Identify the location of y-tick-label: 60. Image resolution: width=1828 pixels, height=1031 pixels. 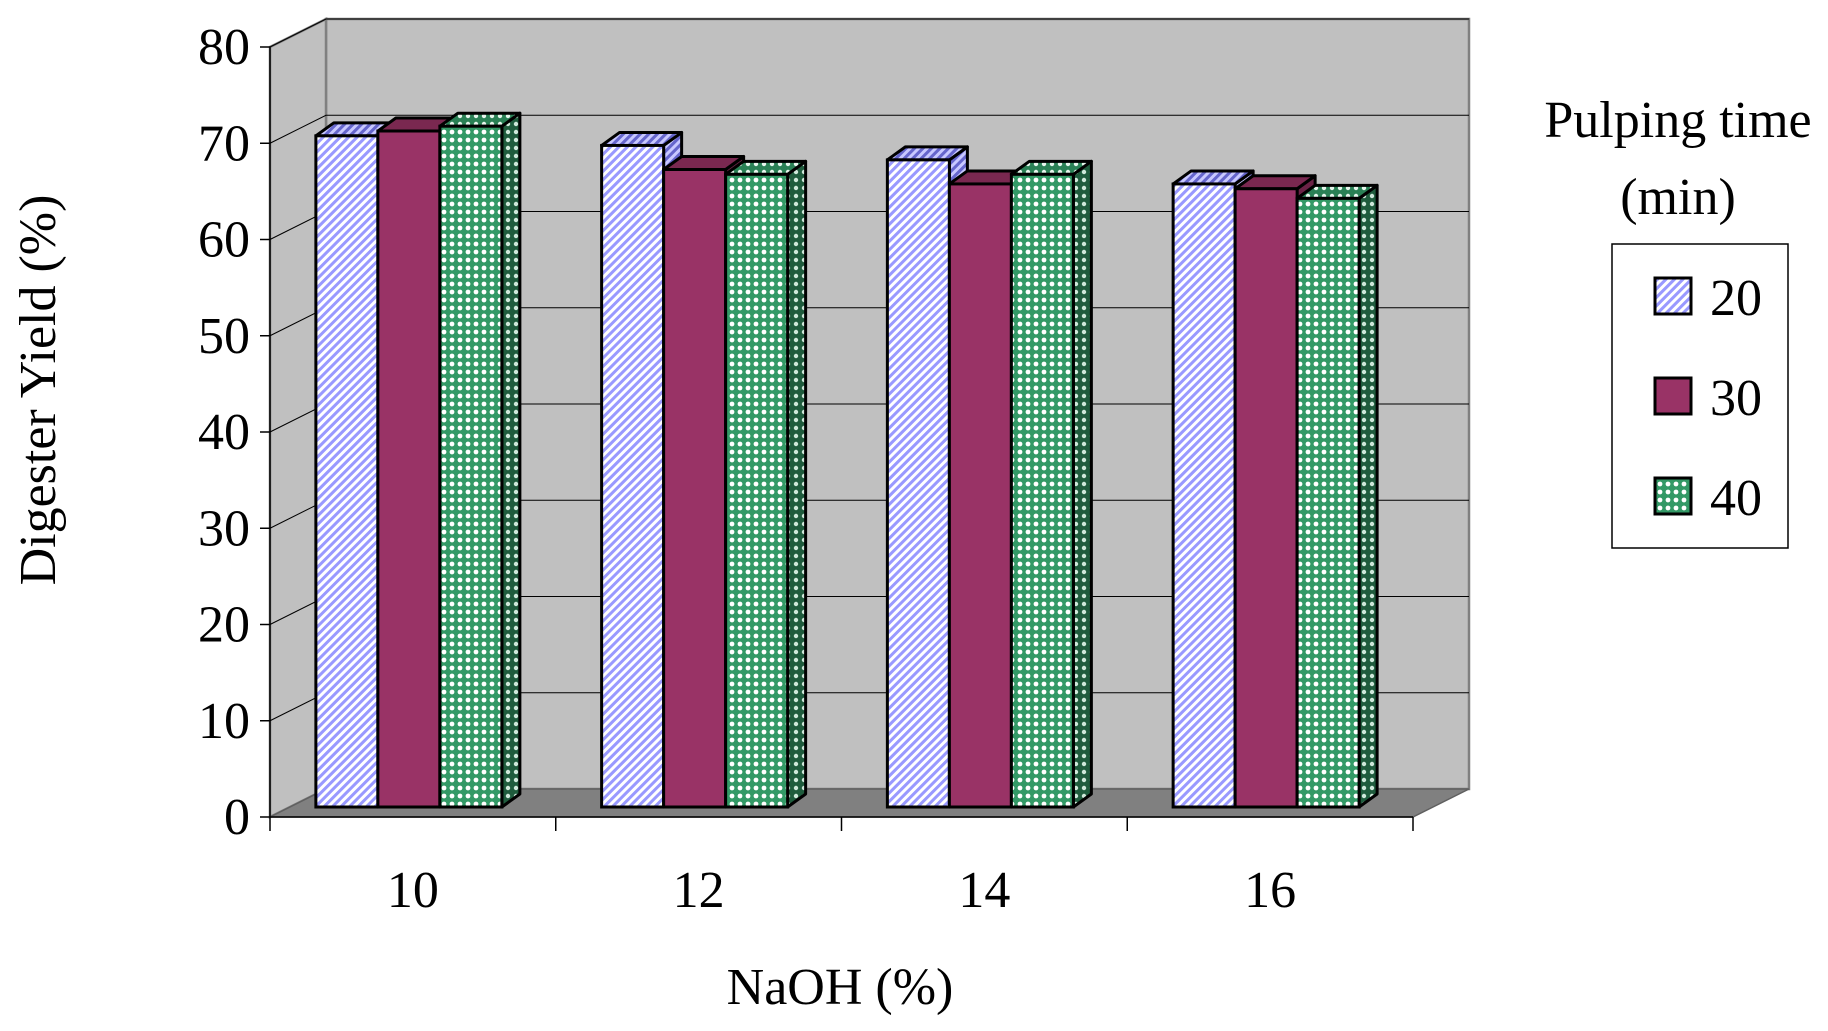
(224, 240).